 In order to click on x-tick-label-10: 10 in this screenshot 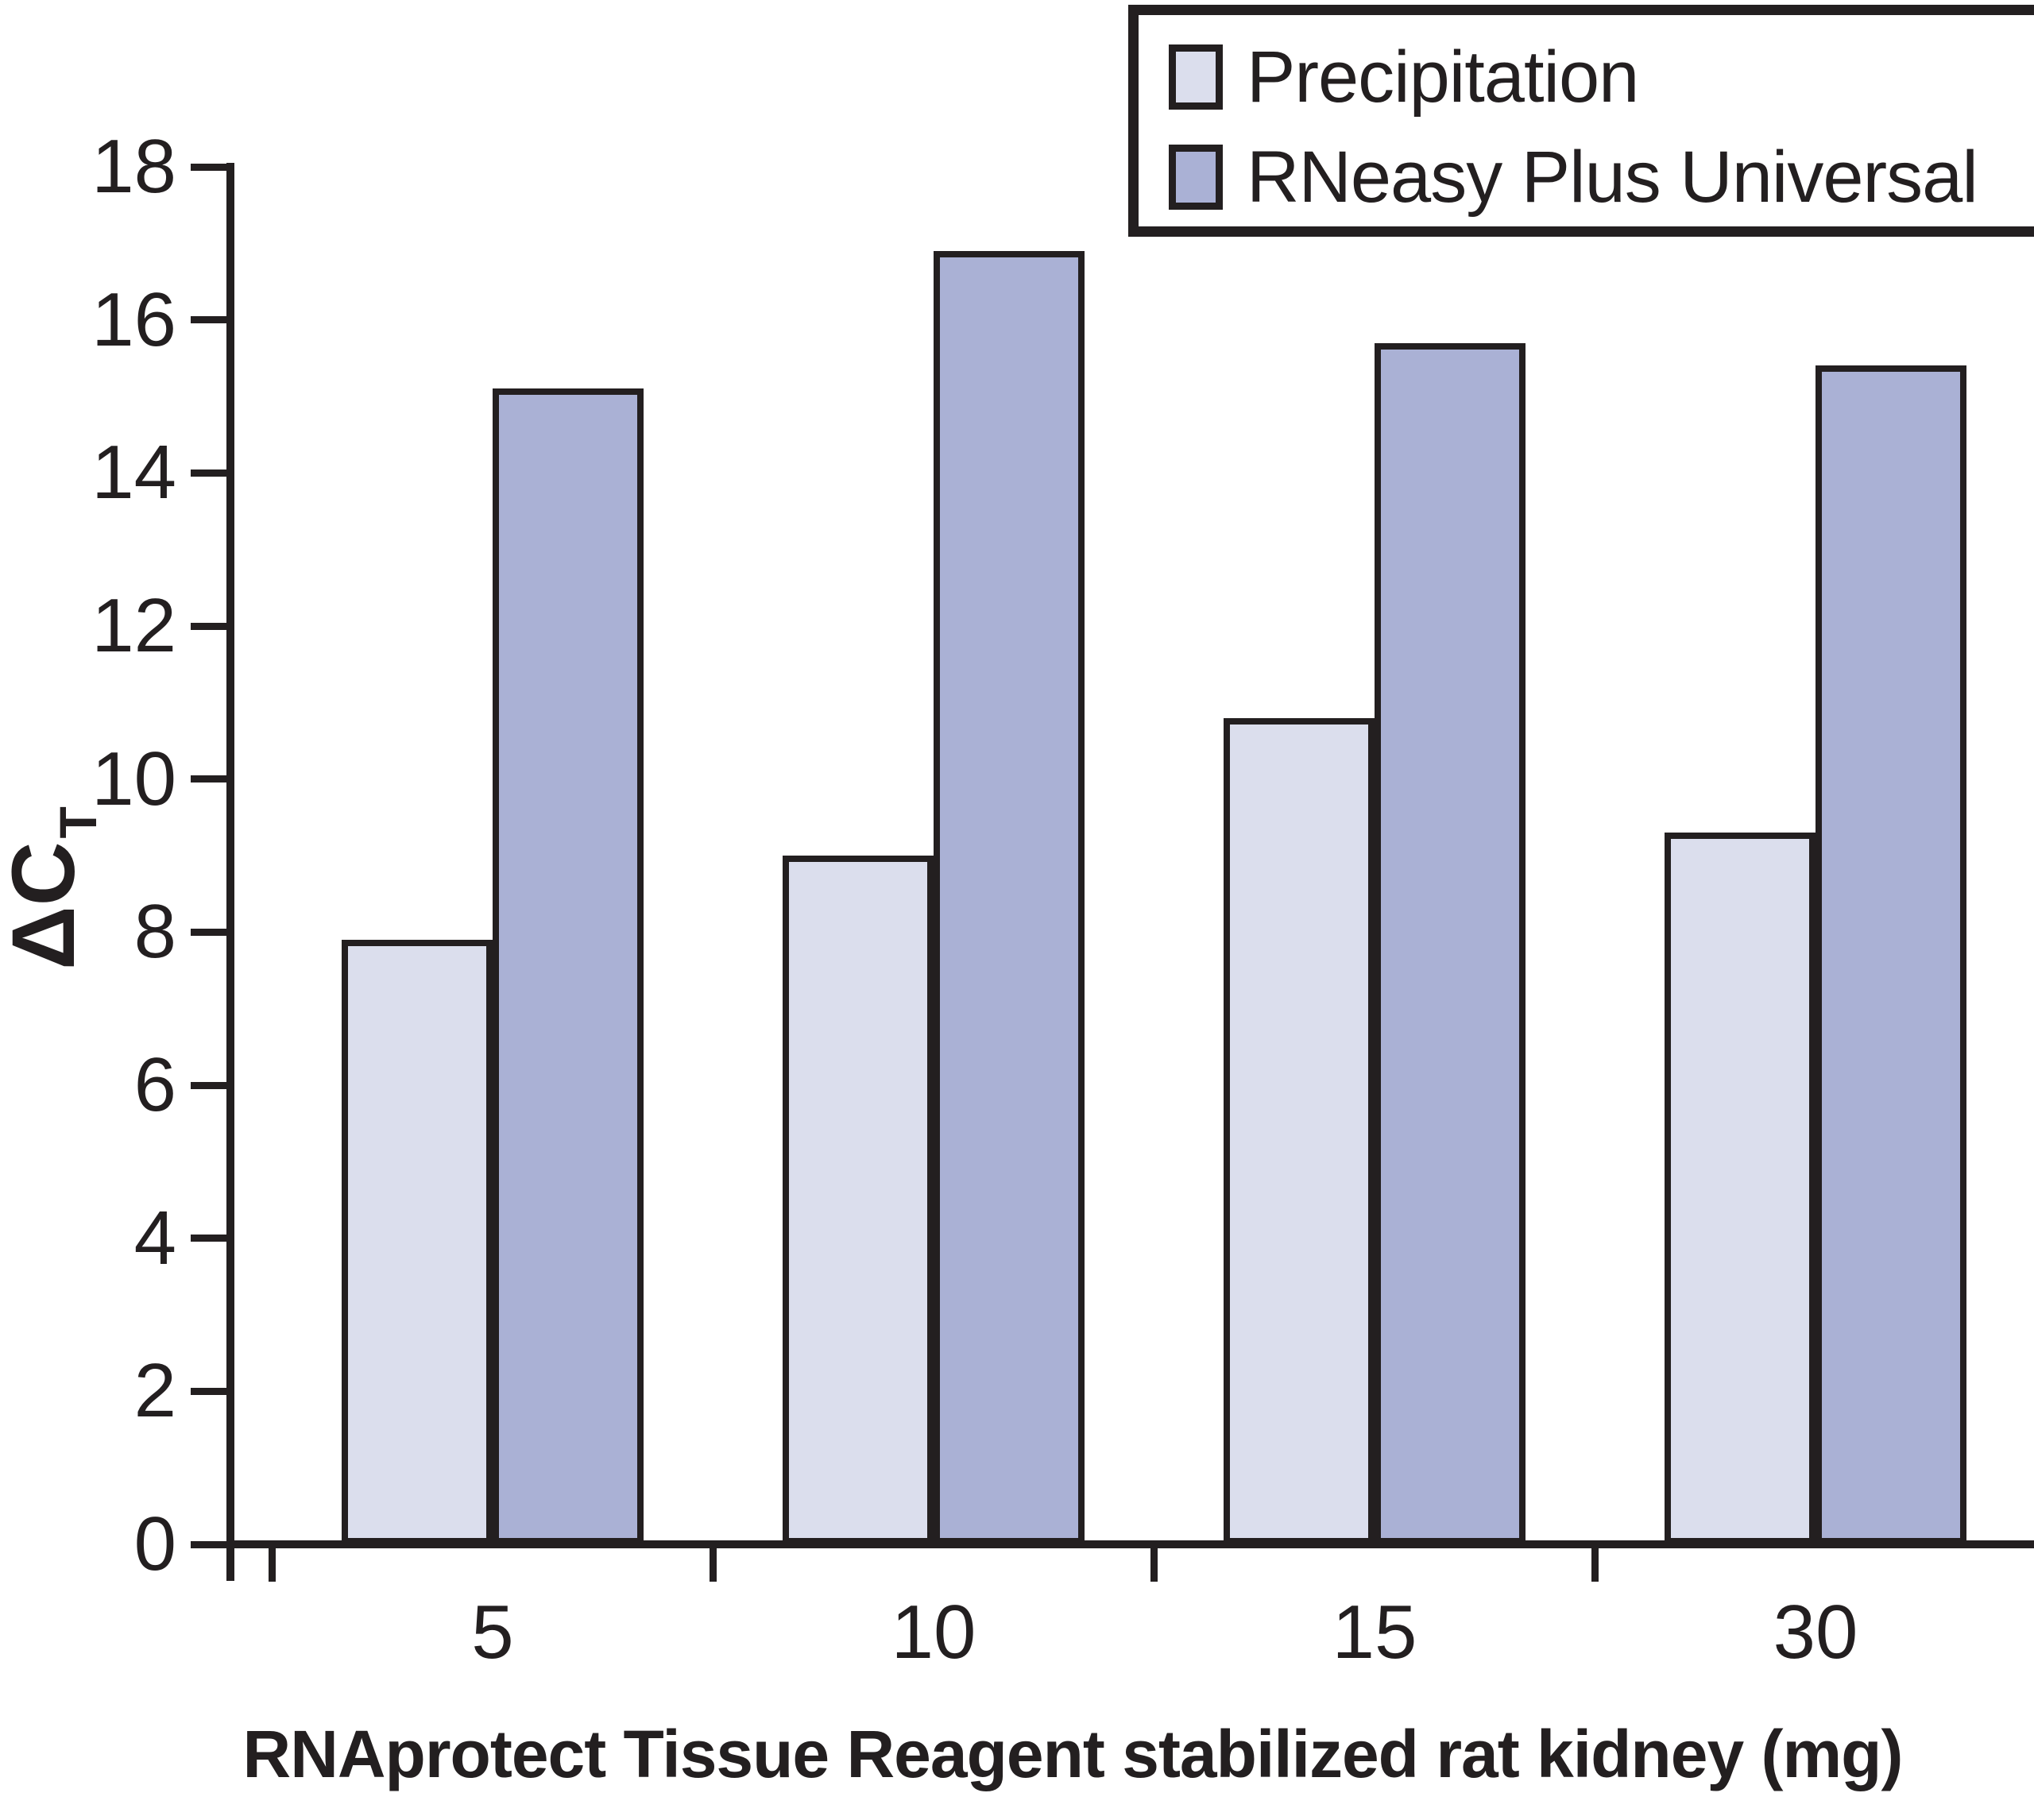, I will do `click(933, 1632)`.